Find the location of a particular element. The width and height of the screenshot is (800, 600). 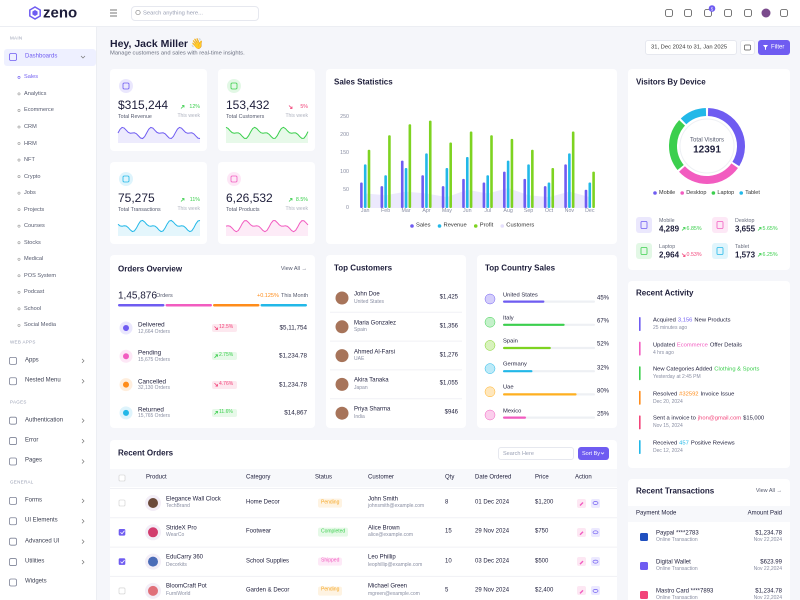

order-qty: 15 is located at coordinates (448, 531).